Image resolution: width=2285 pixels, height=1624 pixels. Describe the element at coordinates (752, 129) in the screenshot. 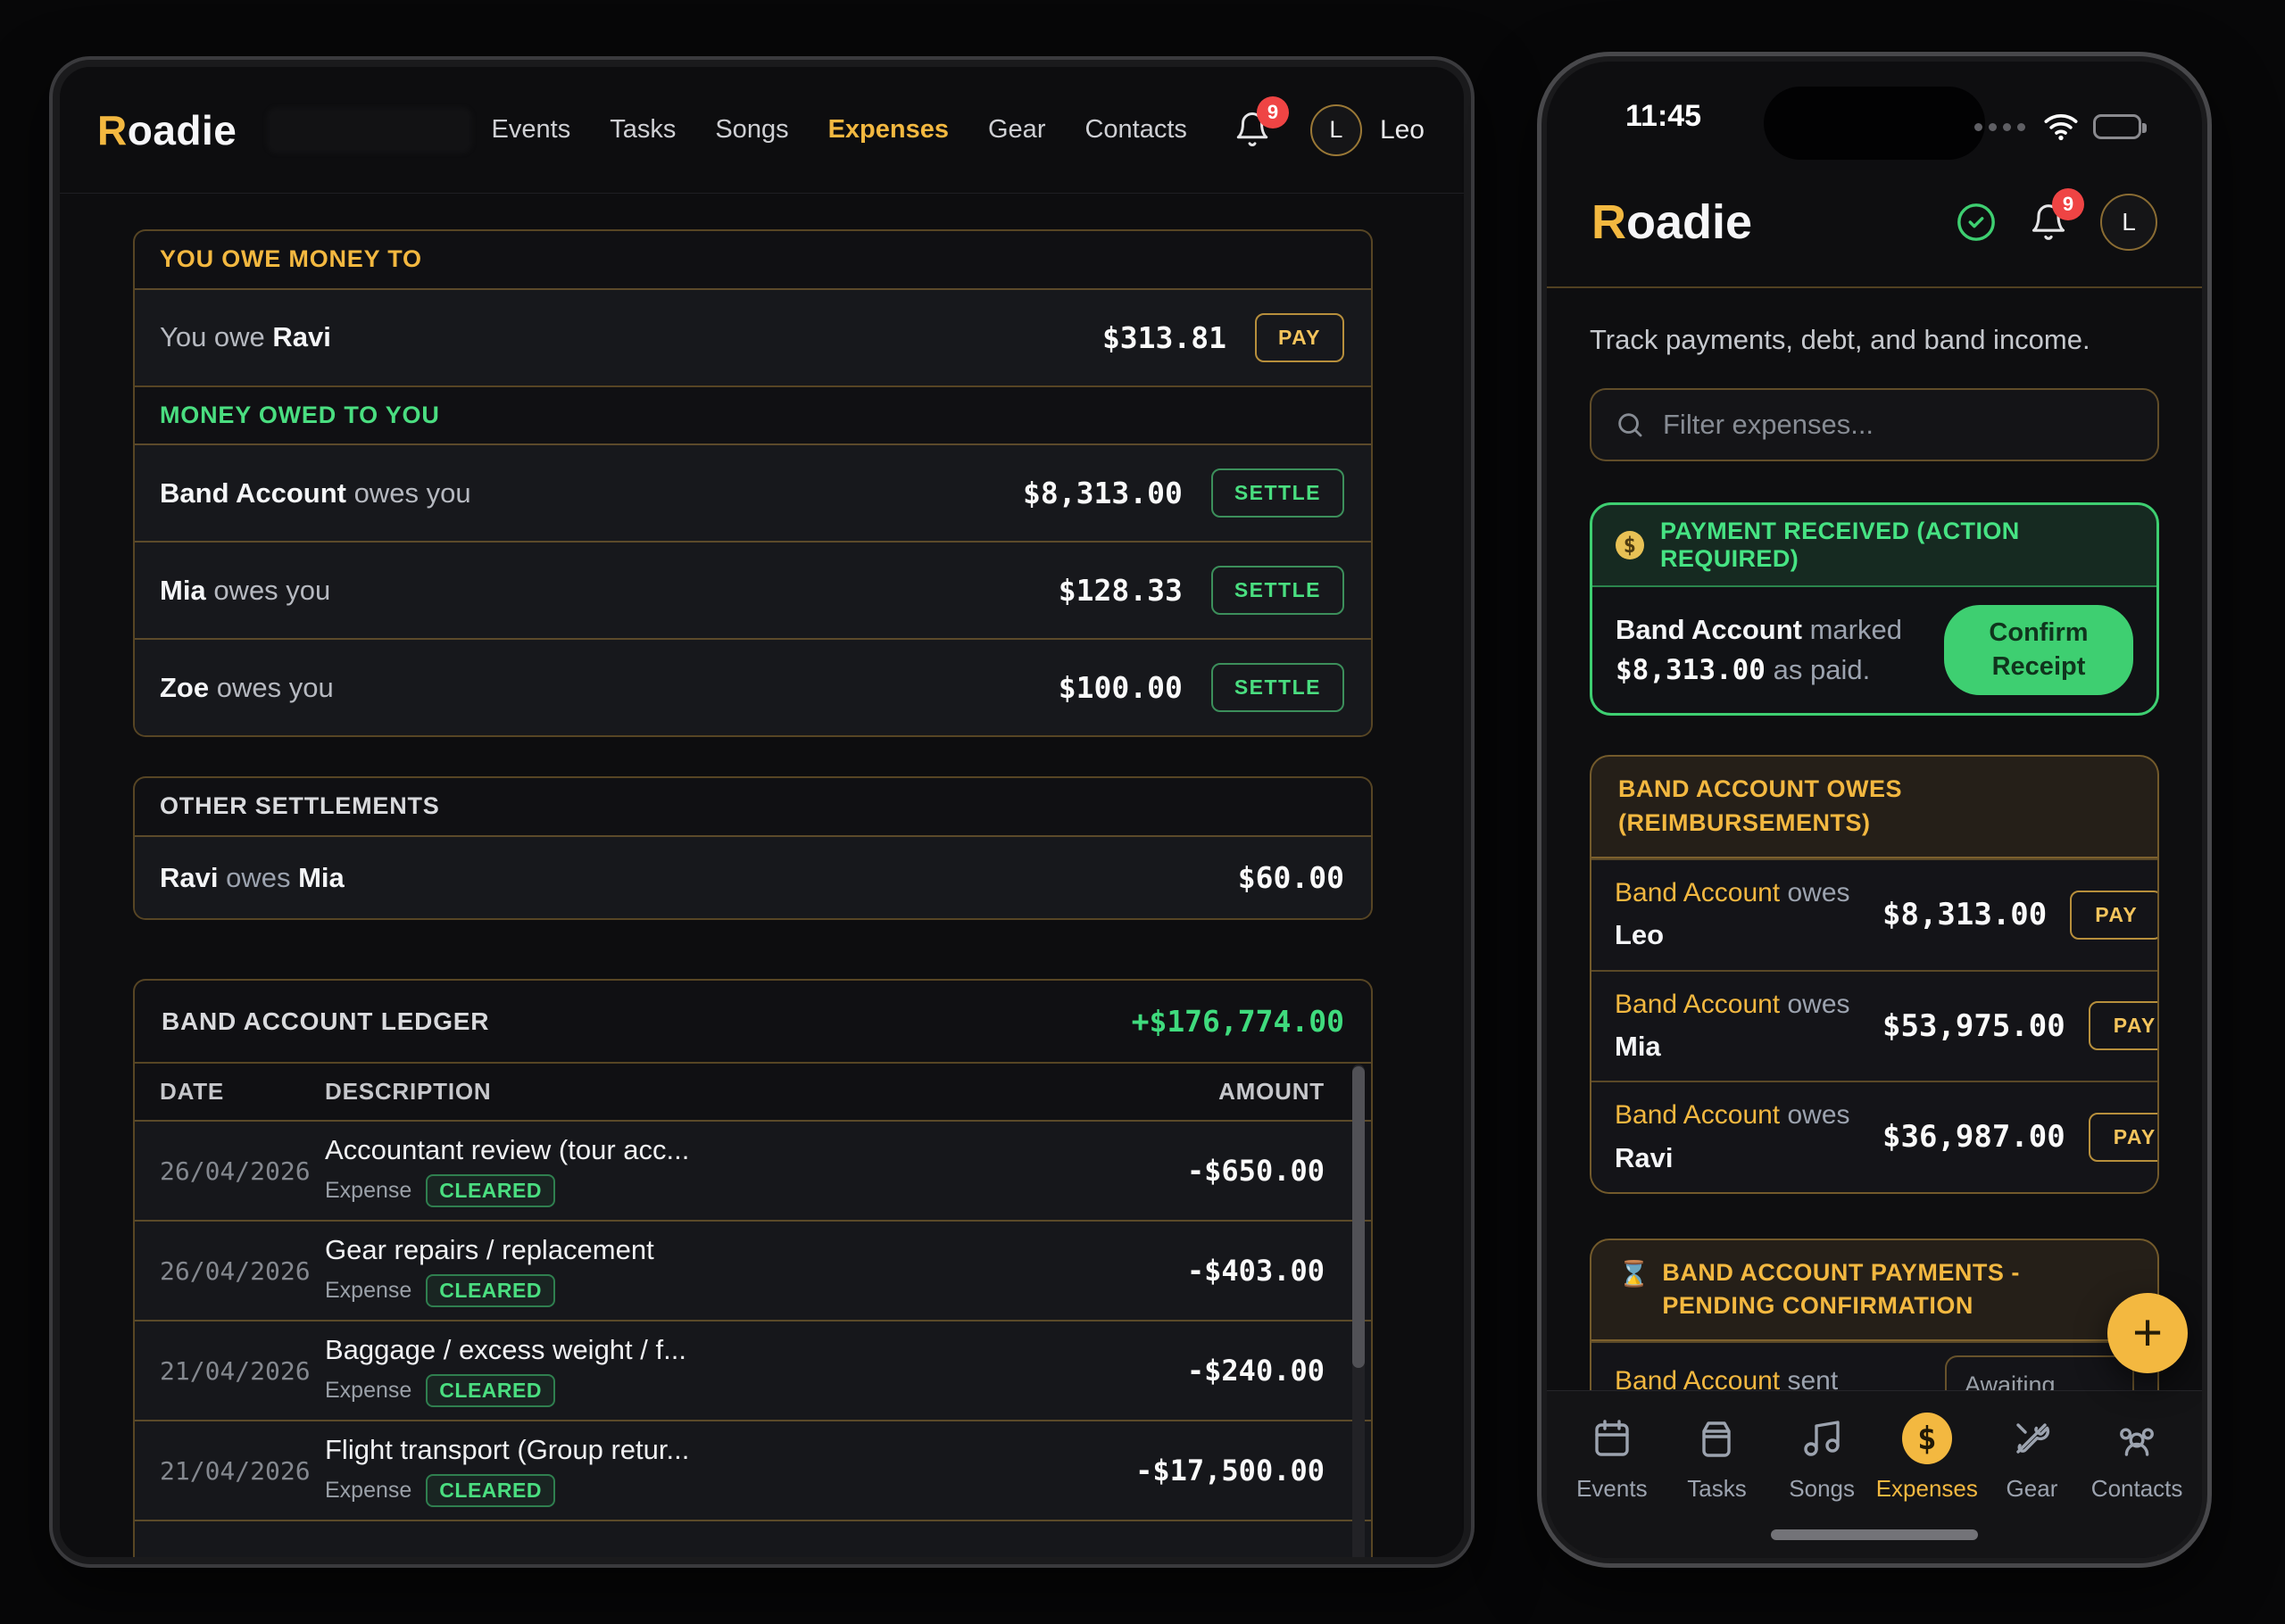

I see `nav-songs: Songs` at that location.